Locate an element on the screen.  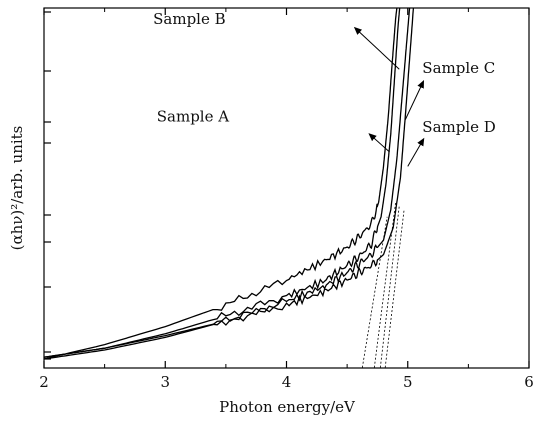
x-tick-label: 3 is located at coordinates (165, 382).